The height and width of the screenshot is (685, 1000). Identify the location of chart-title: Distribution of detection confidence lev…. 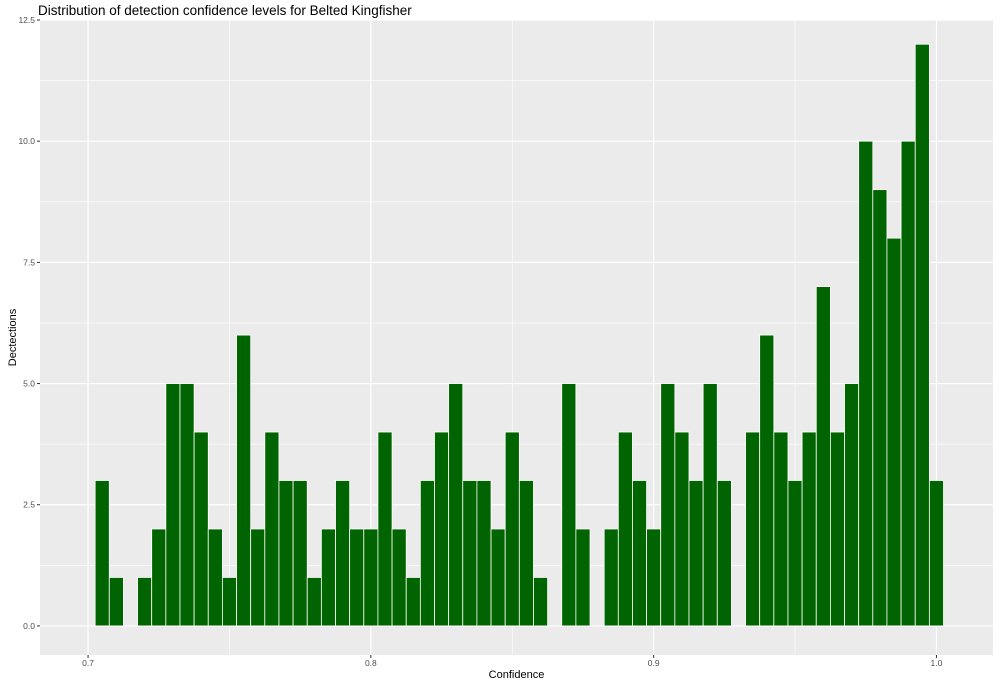
(225, 10).